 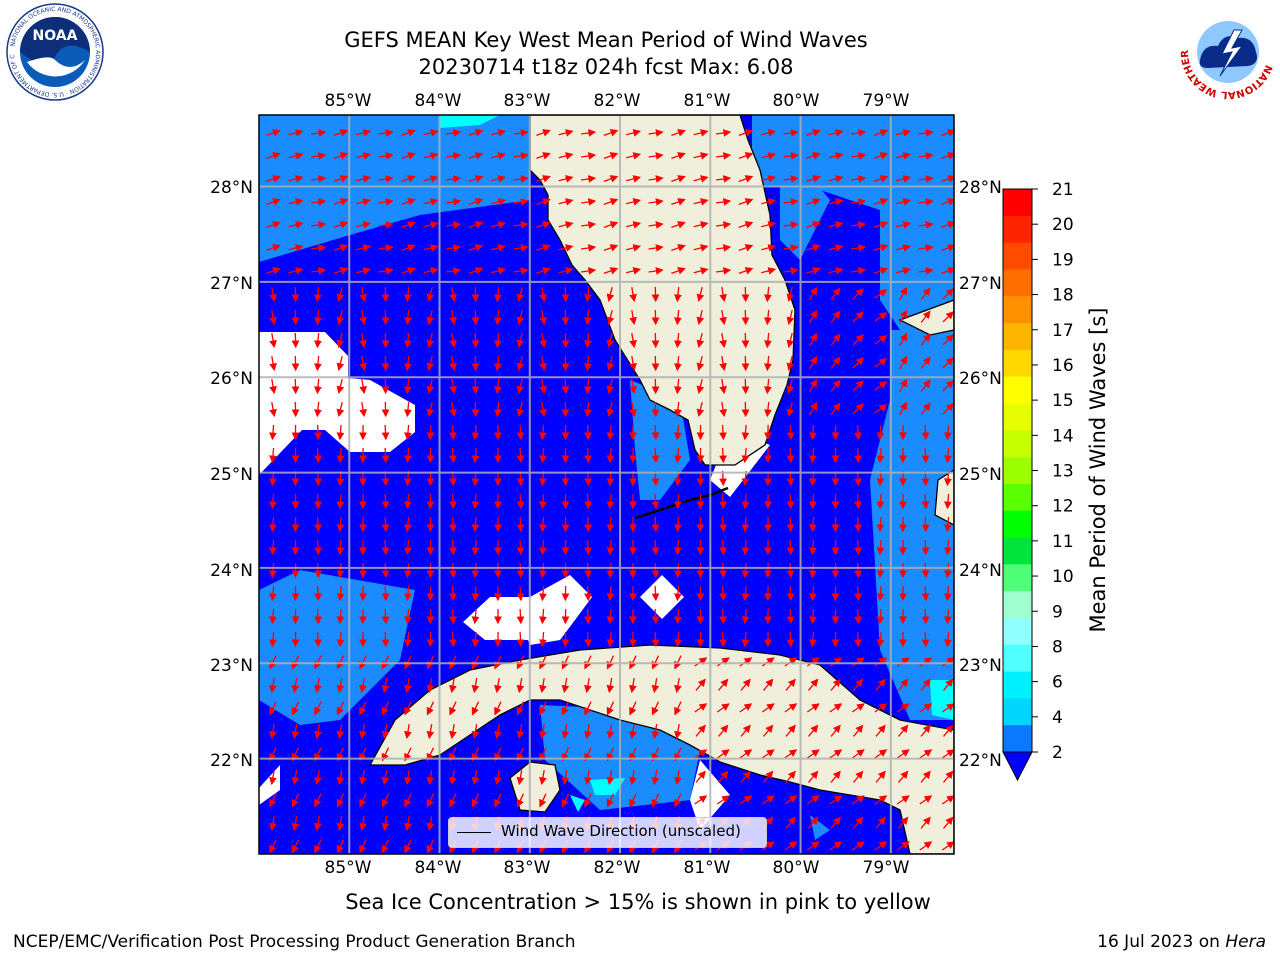 What do you see at coordinates (617, 868) in the screenshot?
I see `lon-label-bottom: 82°W` at bounding box center [617, 868].